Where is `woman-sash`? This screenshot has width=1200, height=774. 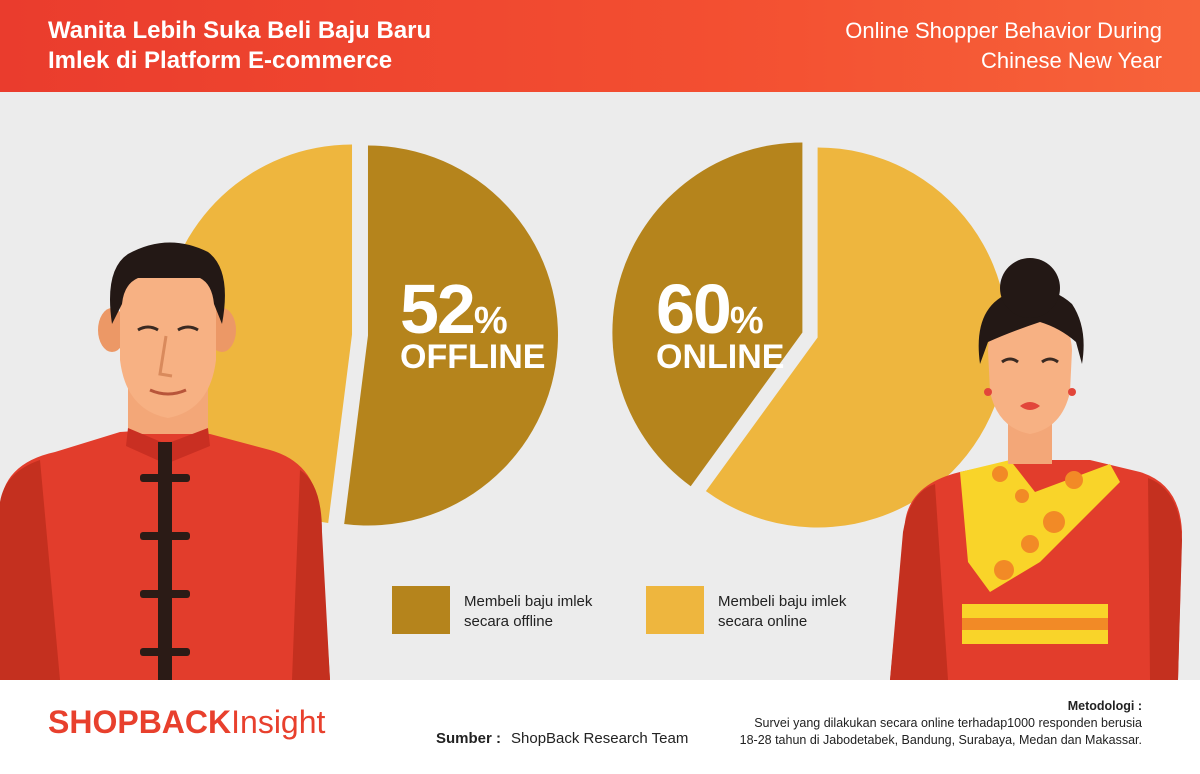
woman-sash is located at coordinates (1040, 526).